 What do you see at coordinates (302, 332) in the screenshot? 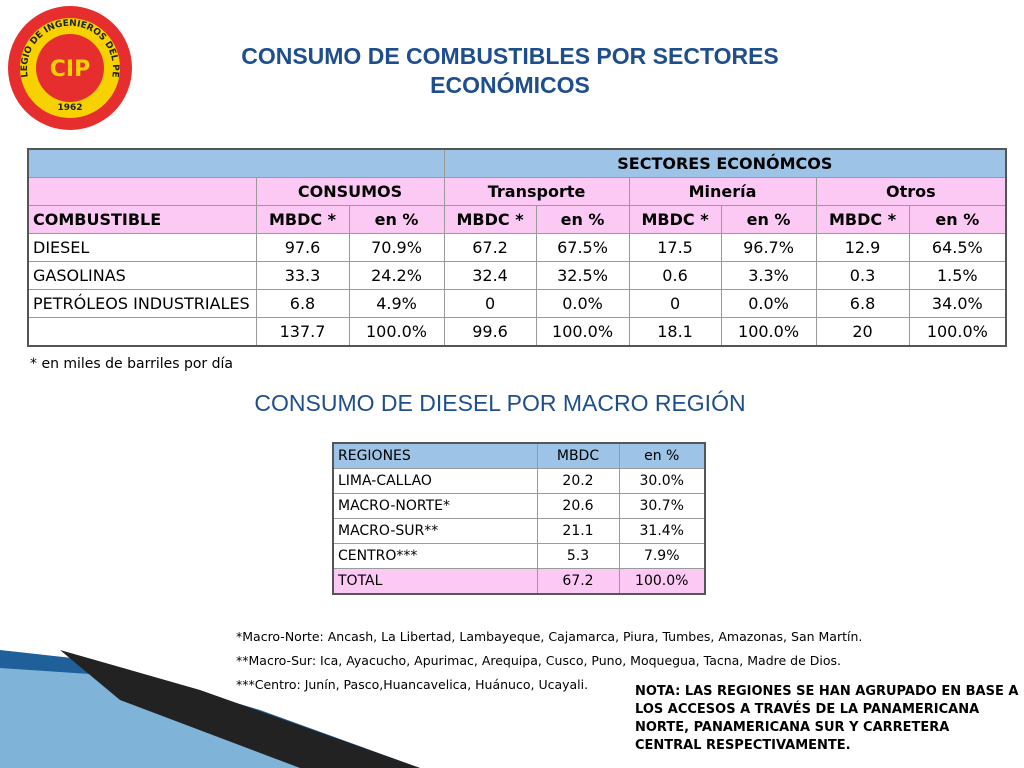
I see `total-cell: 137.7` at bounding box center [302, 332].